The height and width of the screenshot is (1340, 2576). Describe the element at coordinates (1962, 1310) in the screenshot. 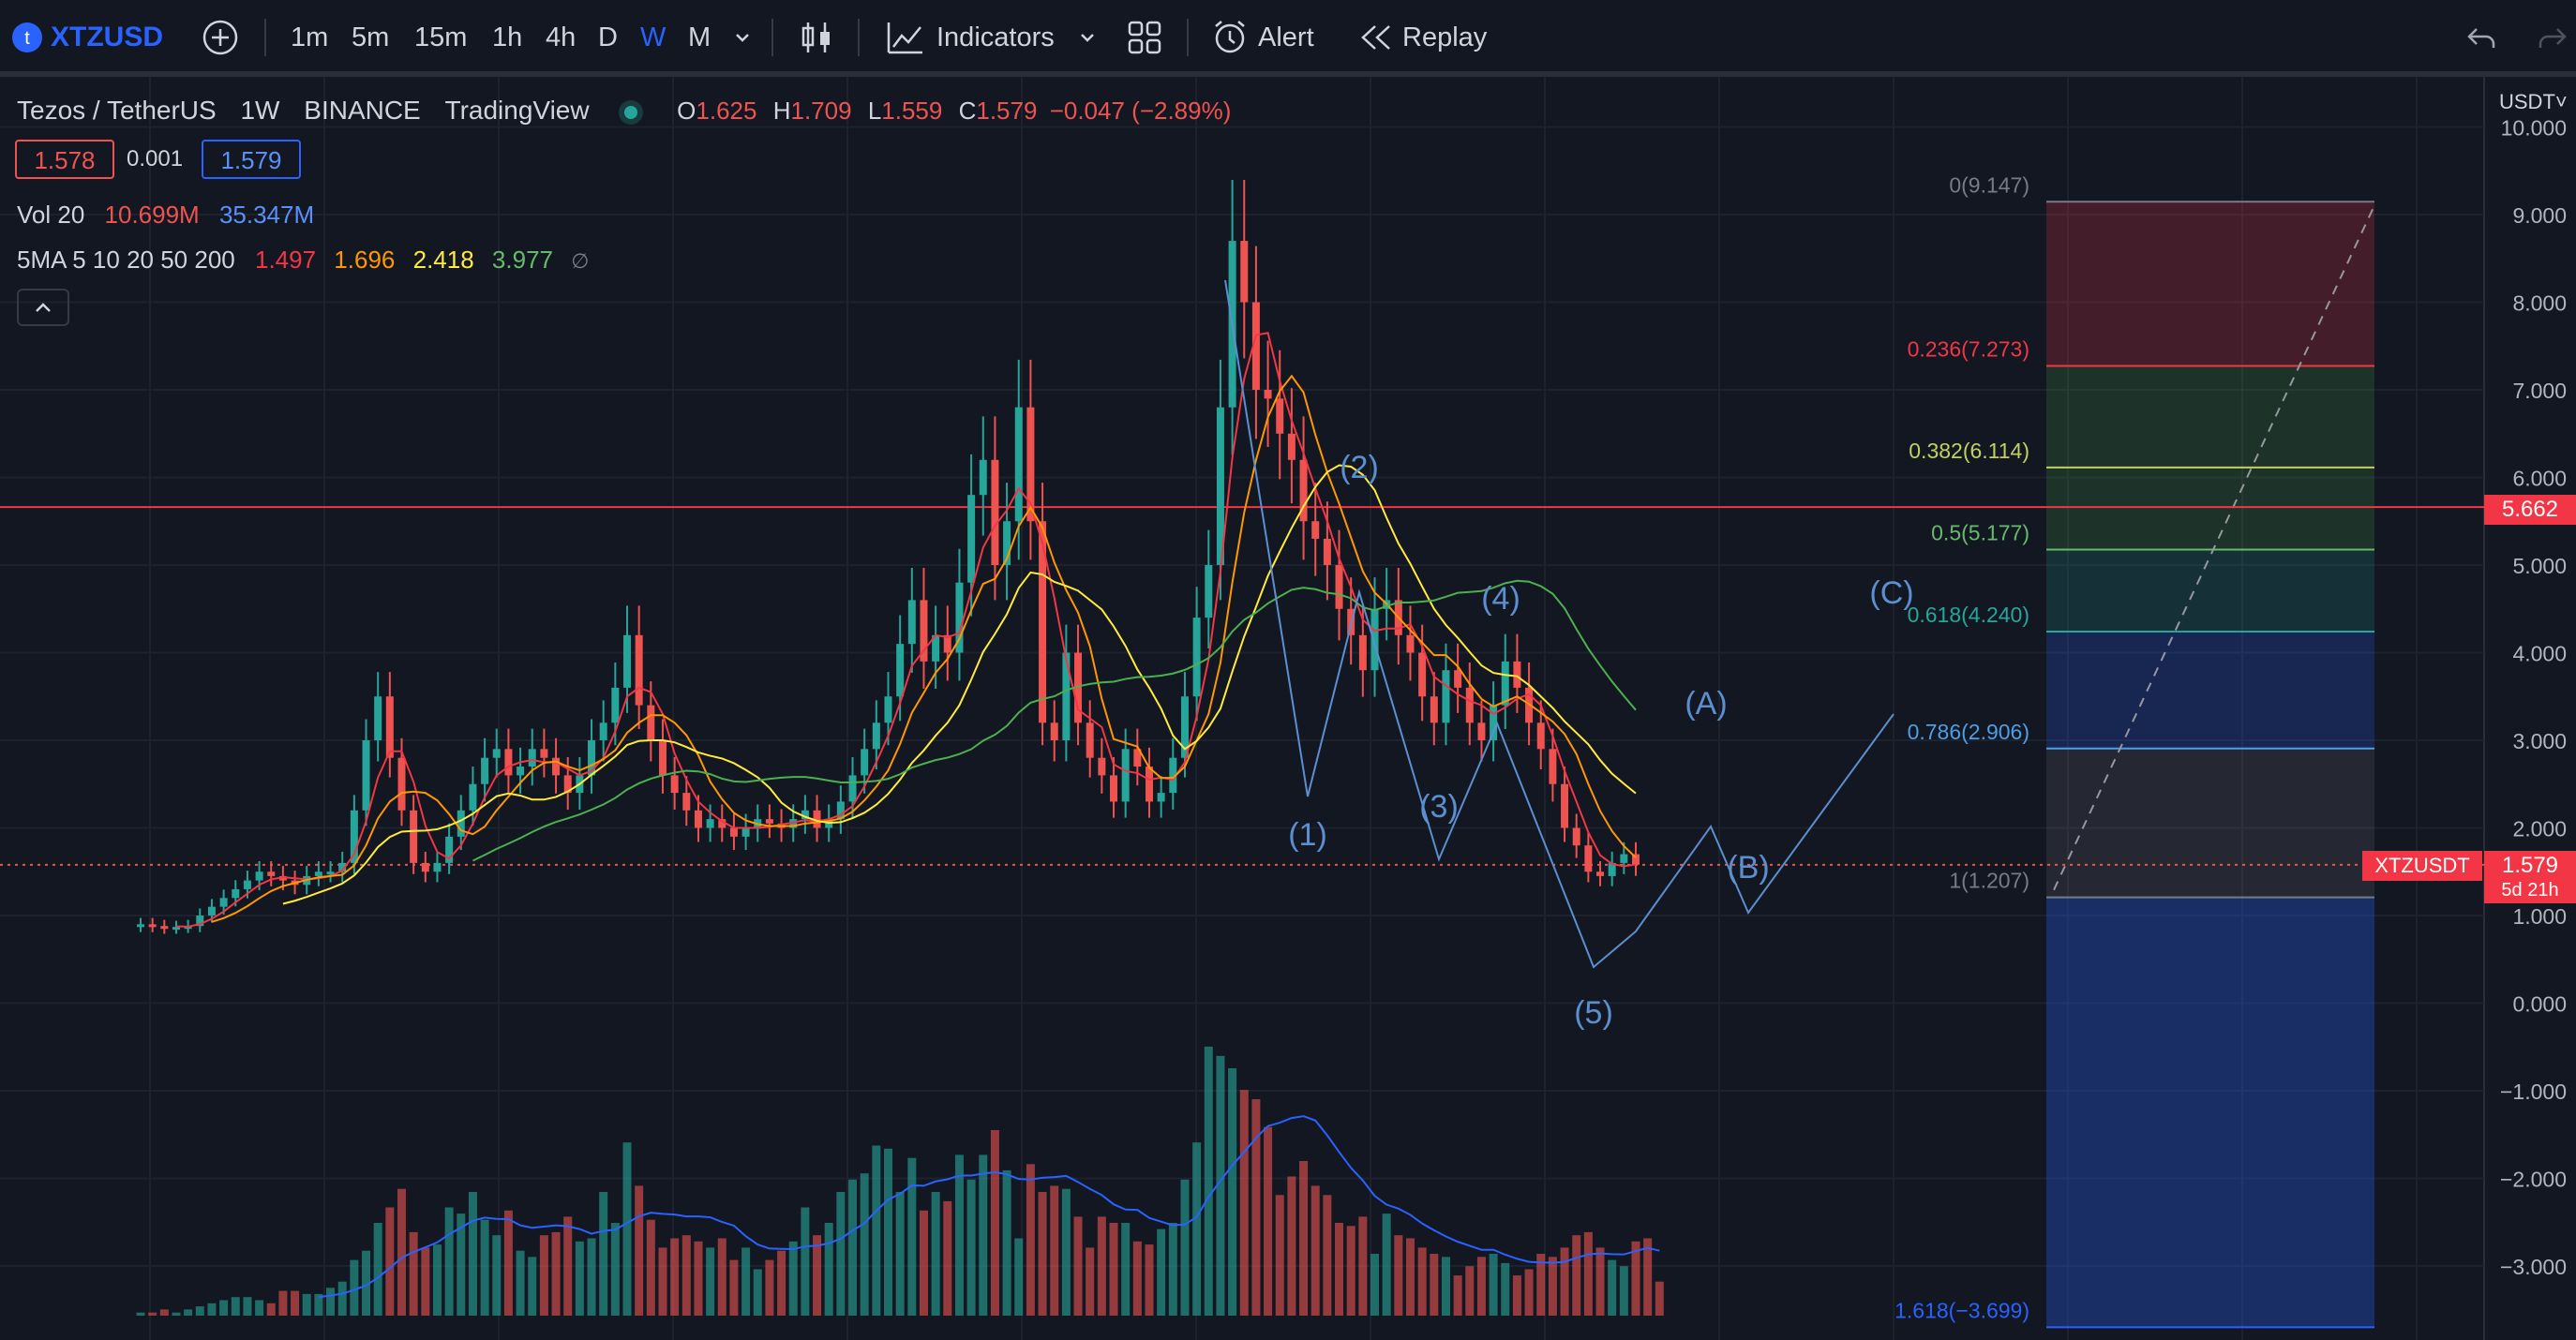

I see `fib-level-label: 1.618(−3.699)` at that location.